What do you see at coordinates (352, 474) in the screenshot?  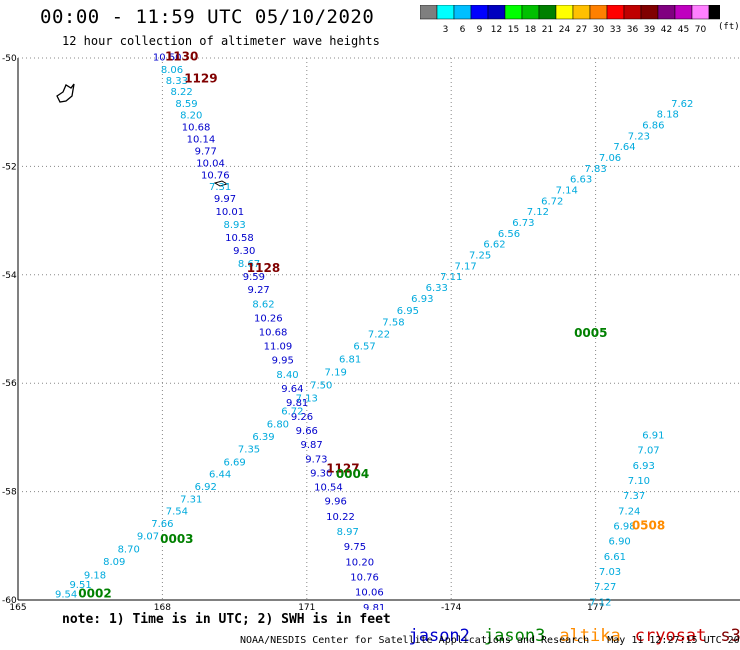 I see `pass-time-label: 0004` at bounding box center [352, 474].